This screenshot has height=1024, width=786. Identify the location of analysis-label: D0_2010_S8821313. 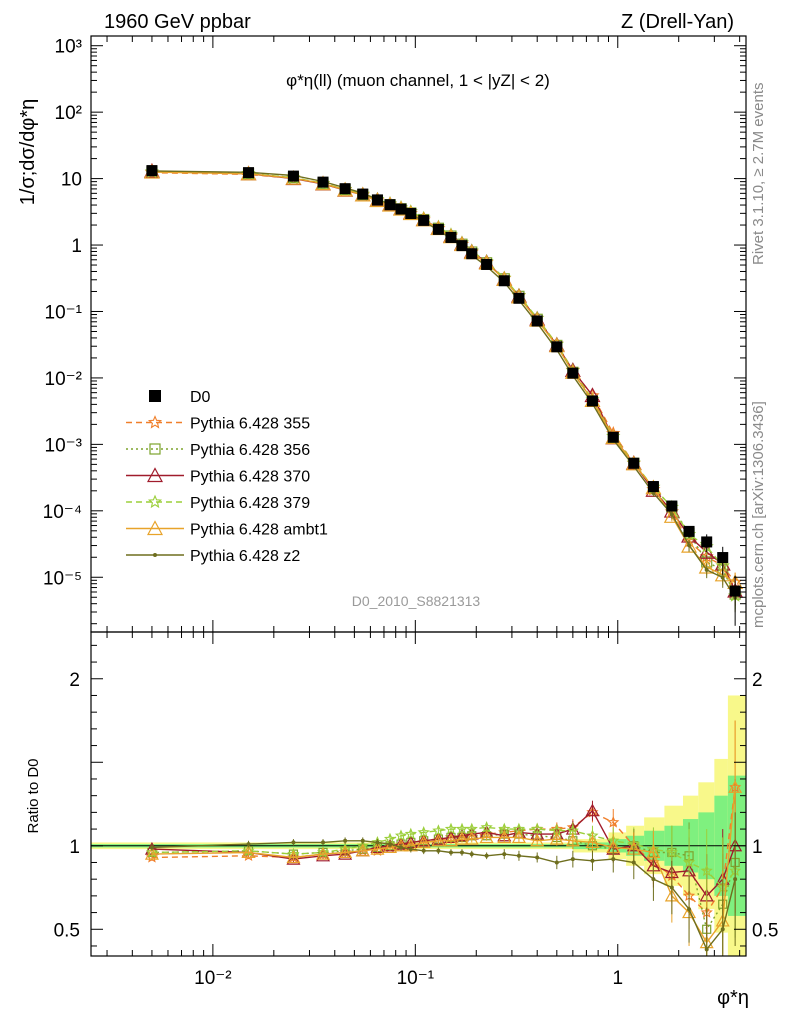
(416, 601).